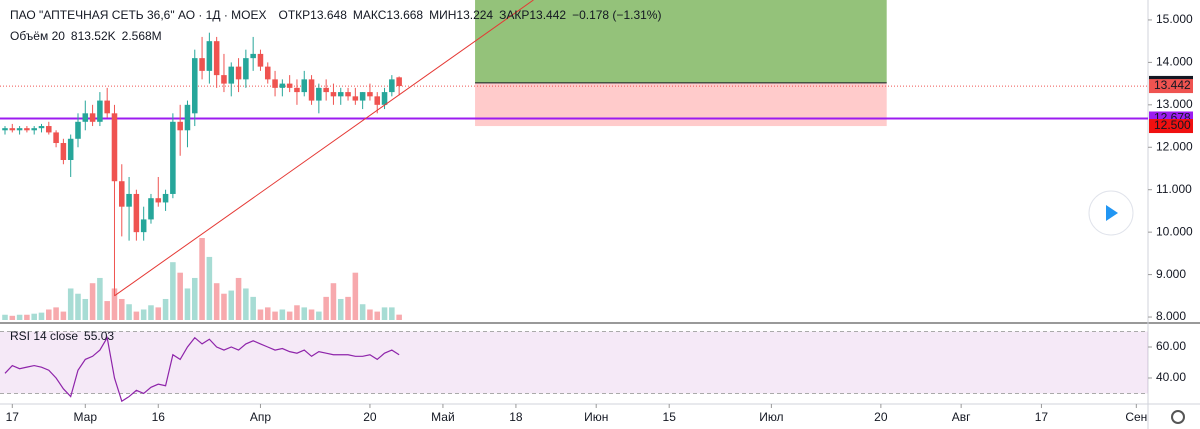 The image size is (1200, 429). I want to click on y-tick-label: 11.000, so click(1174, 189).